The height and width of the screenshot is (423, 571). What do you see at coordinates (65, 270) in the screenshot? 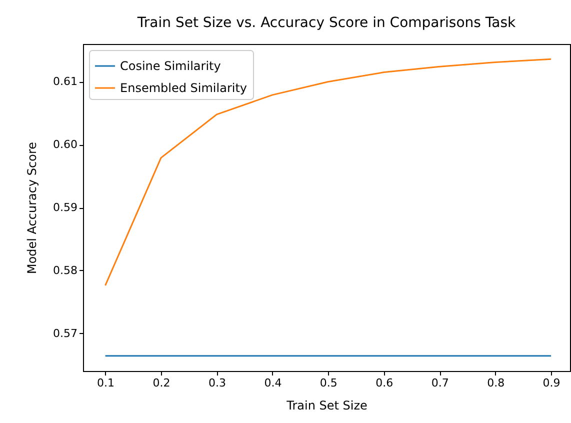
I see `y-tick-label: 0.58` at bounding box center [65, 270].